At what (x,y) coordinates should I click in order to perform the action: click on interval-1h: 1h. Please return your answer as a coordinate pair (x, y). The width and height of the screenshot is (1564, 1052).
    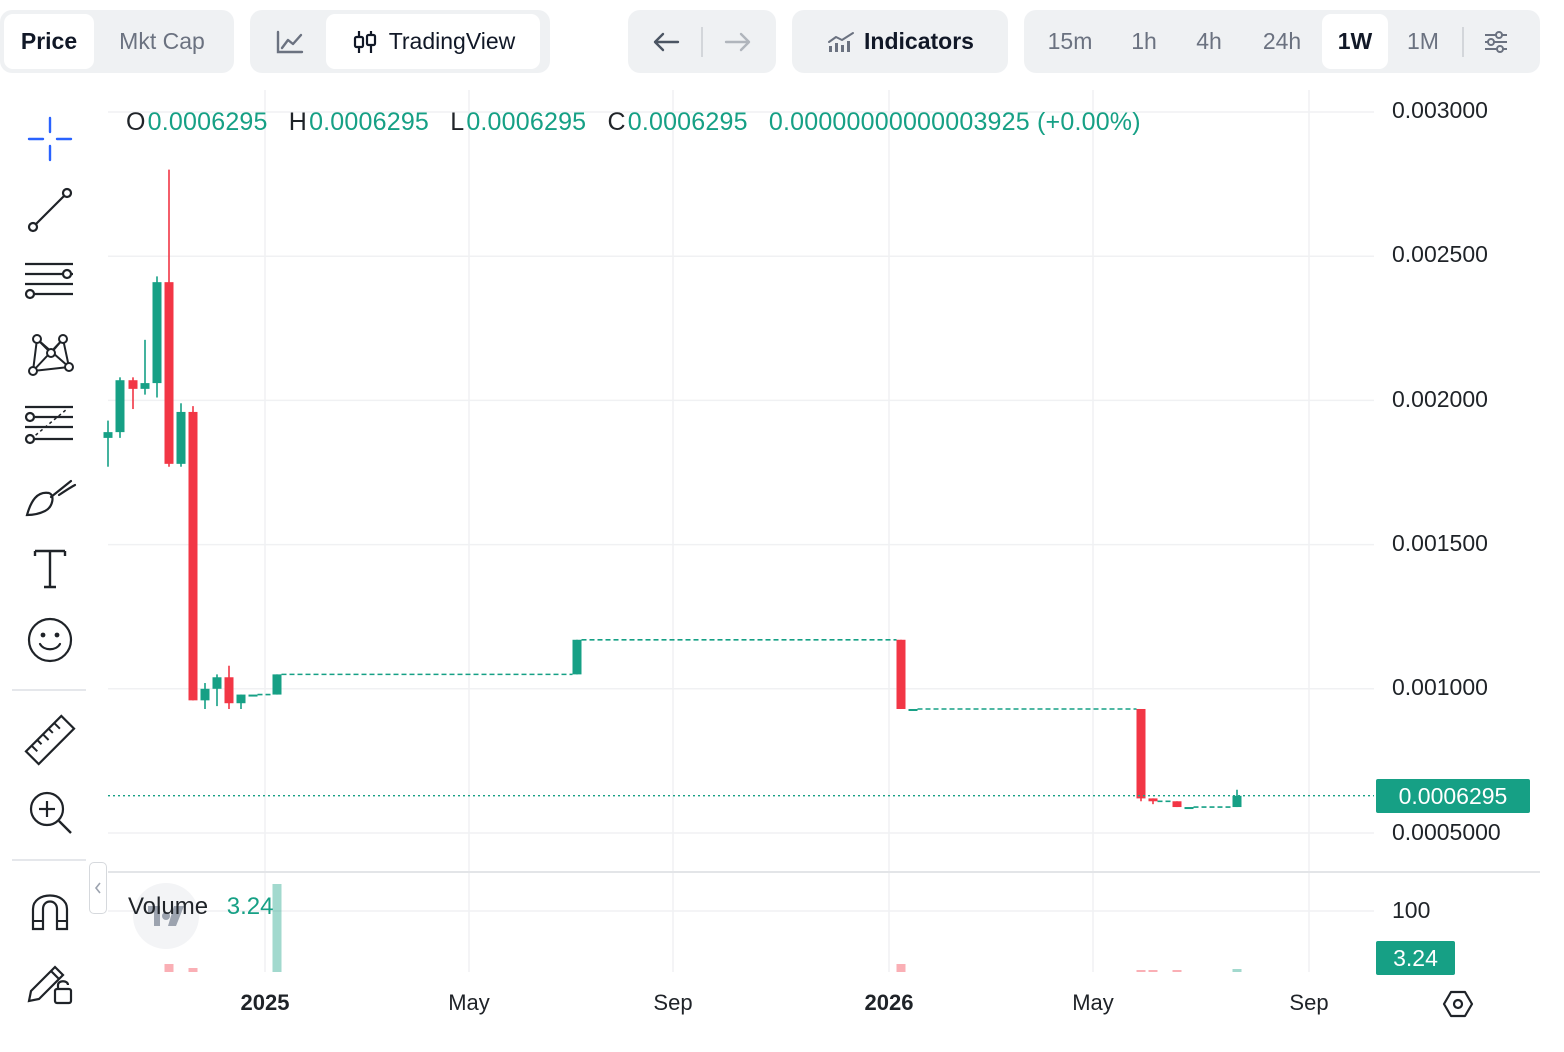
    Looking at the image, I should click on (1144, 41).